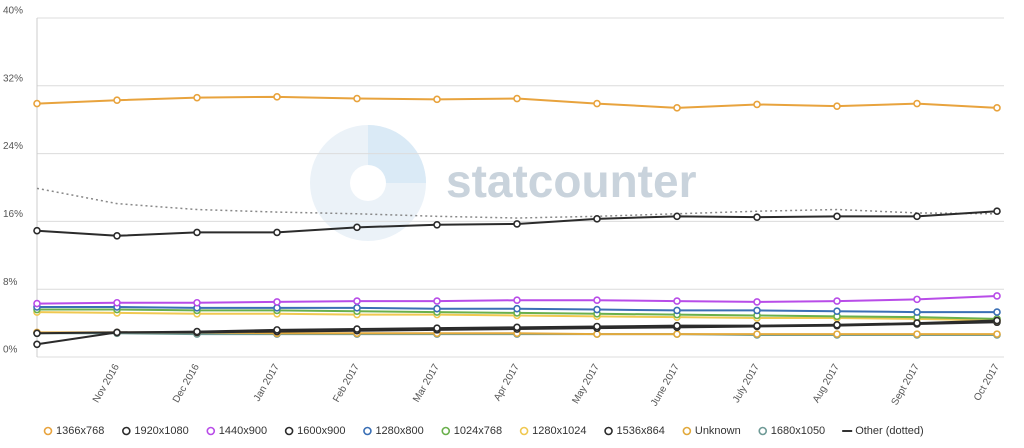  What do you see at coordinates (346, 383) in the screenshot?
I see `x-tick-label: Feb 2017` at bounding box center [346, 383].